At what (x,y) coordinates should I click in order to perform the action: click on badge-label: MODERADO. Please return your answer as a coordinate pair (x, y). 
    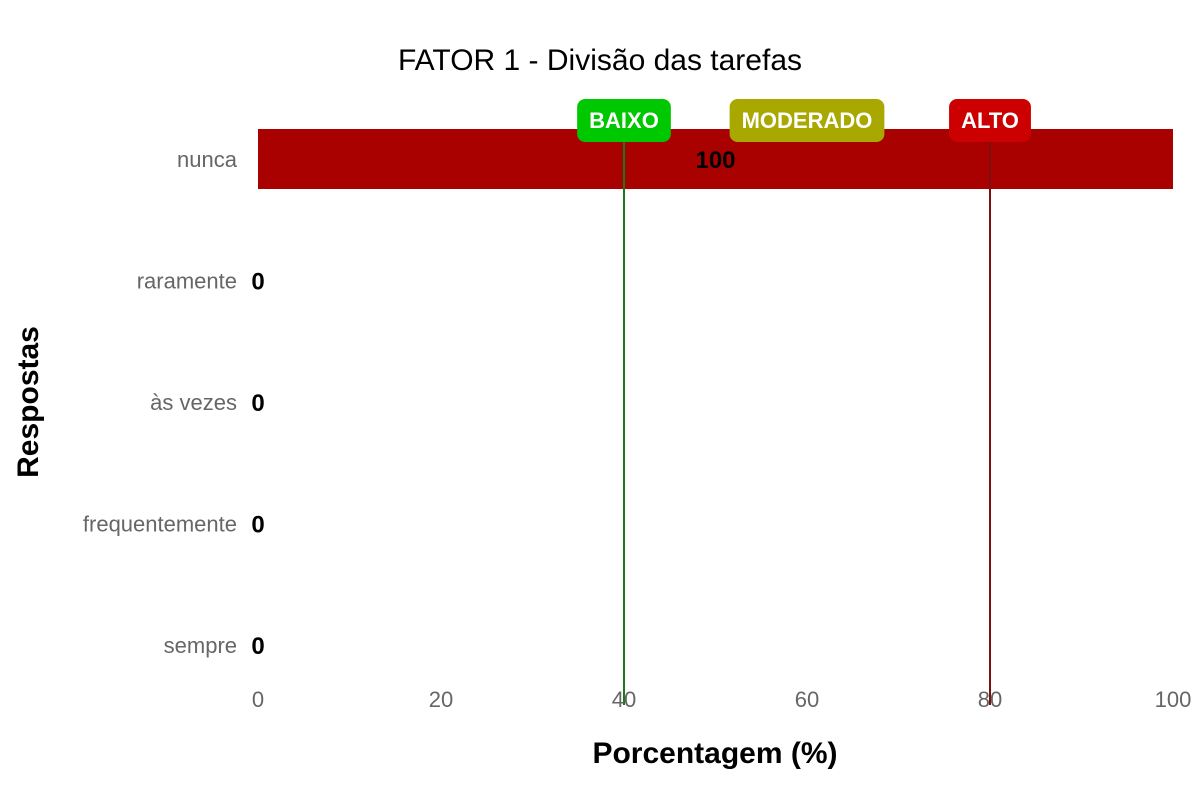
    Looking at the image, I should click on (807, 120).